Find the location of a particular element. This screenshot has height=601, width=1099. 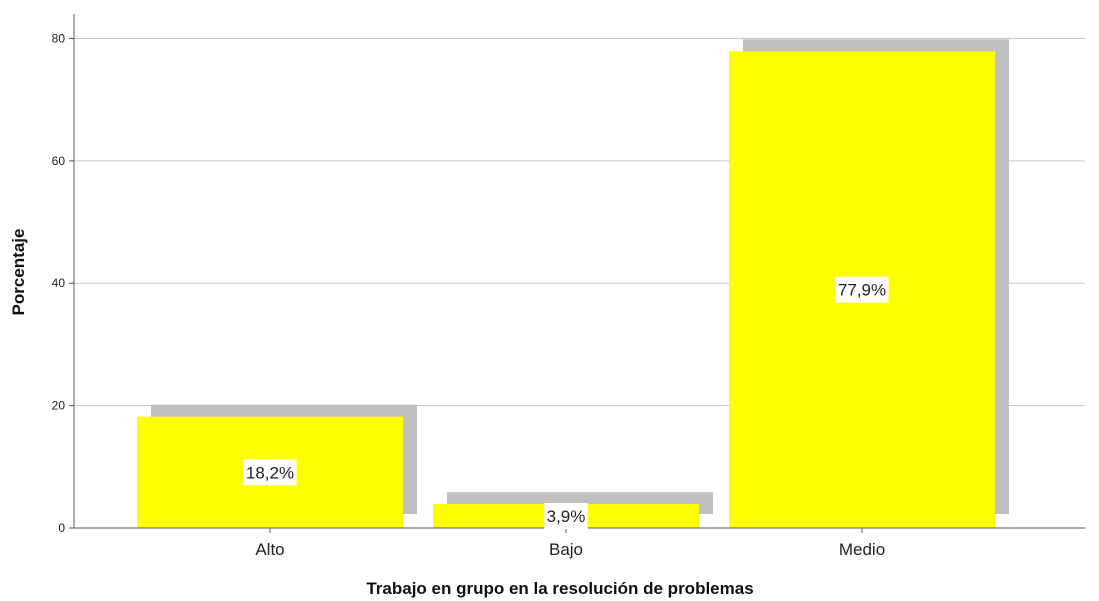

y-tick-label: 60 is located at coordinates (59, 161).